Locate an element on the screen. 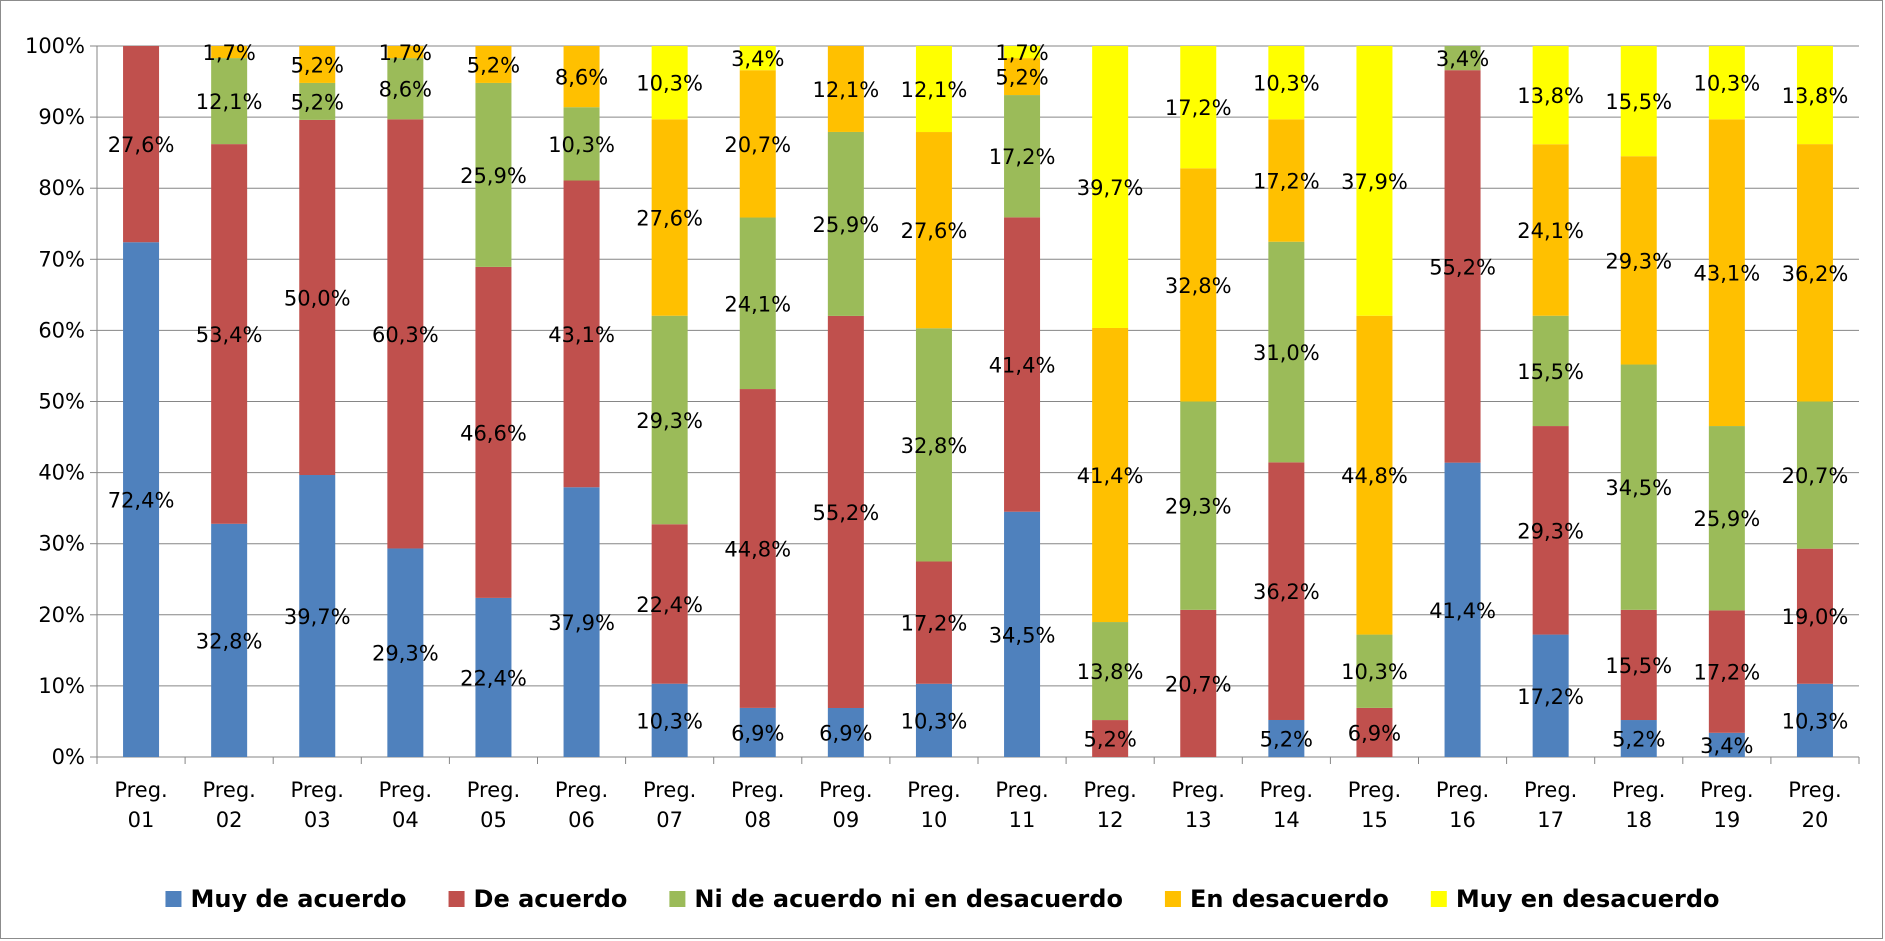 The width and height of the screenshot is (1885, 941). x-tick-label: Preg. 18 is located at coordinates (1638, 805).